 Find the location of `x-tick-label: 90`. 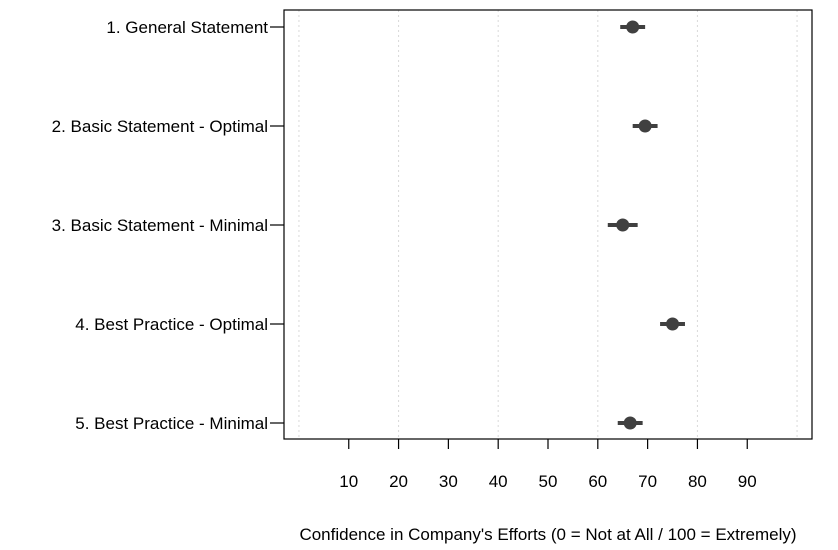

x-tick-label: 90 is located at coordinates (747, 481).